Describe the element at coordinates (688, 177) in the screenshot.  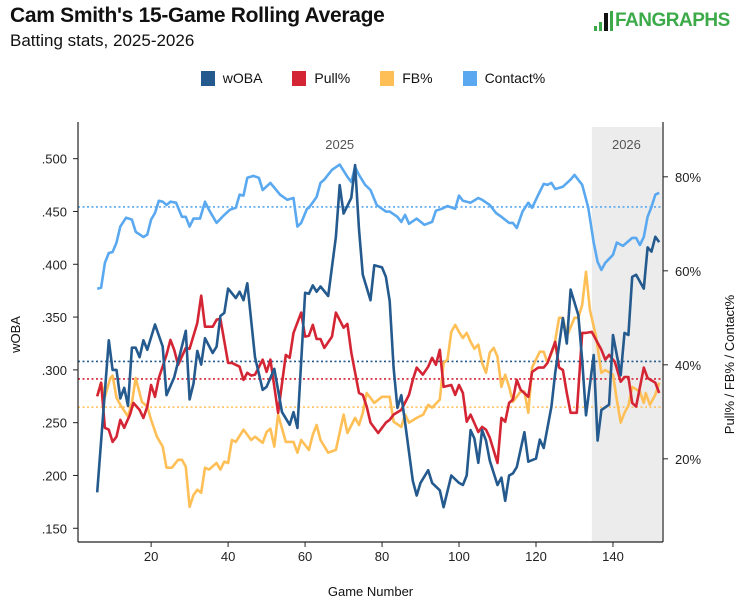
I see `right-y-tick-label: 80%` at that location.